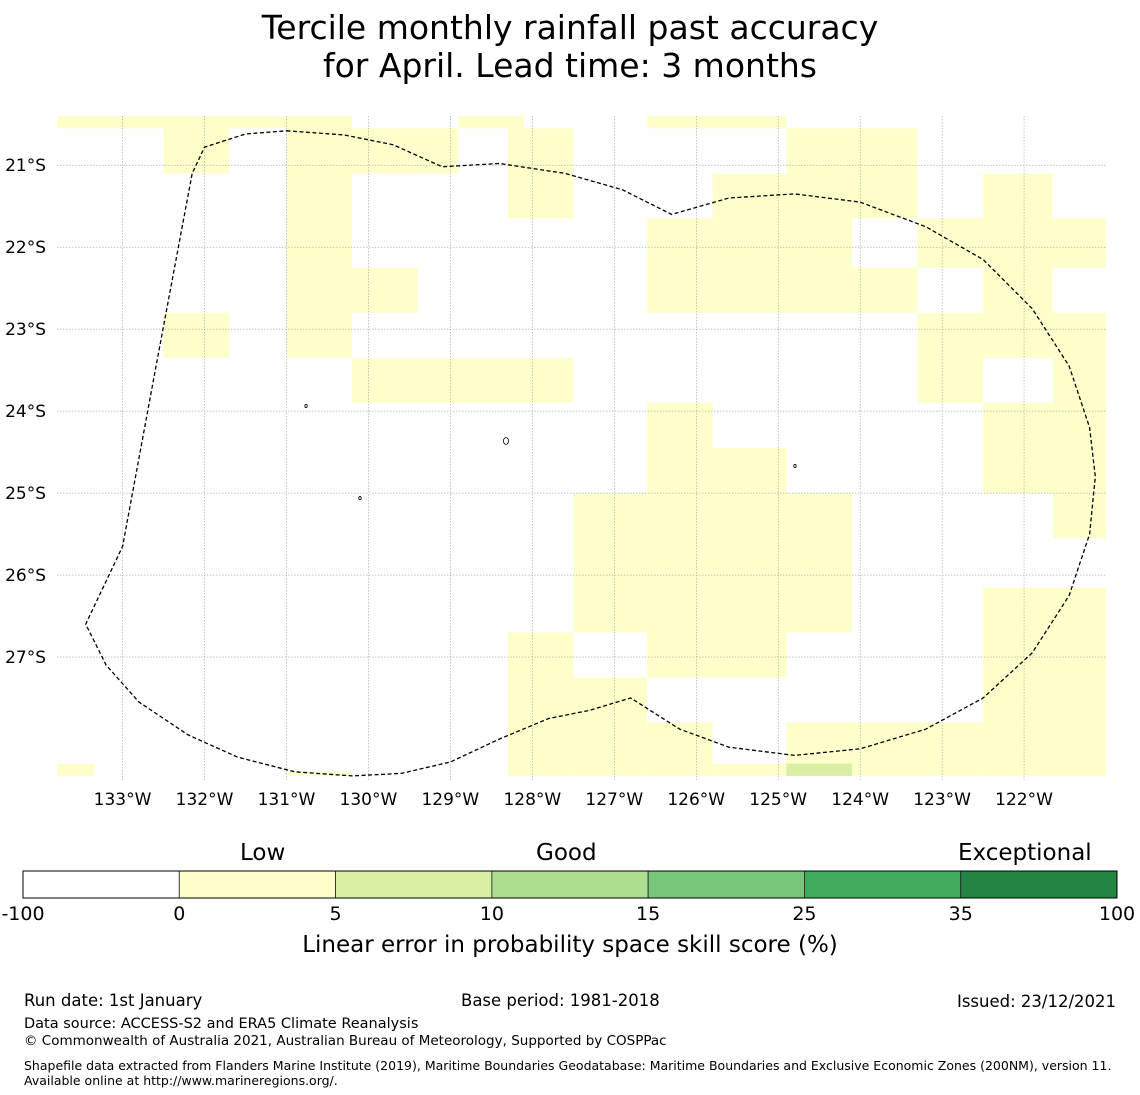  What do you see at coordinates (1117, 914) in the screenshot?
I see `colorbar-tick-label: 100` at bounding box center [1117, 914].